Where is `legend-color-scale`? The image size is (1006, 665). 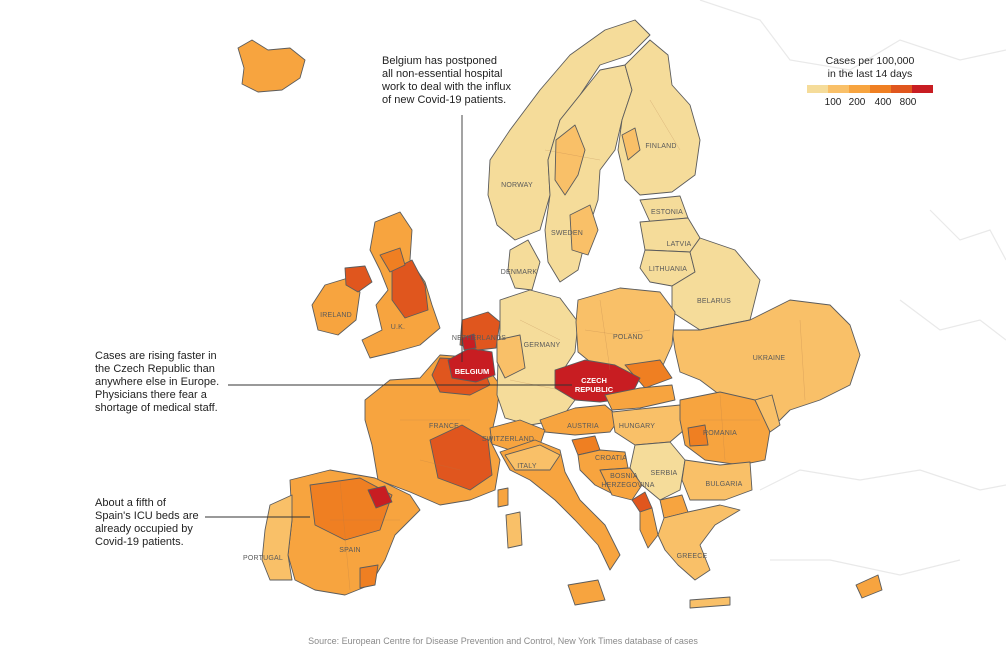
legend-color-scale is located at coordinates (870, 89).